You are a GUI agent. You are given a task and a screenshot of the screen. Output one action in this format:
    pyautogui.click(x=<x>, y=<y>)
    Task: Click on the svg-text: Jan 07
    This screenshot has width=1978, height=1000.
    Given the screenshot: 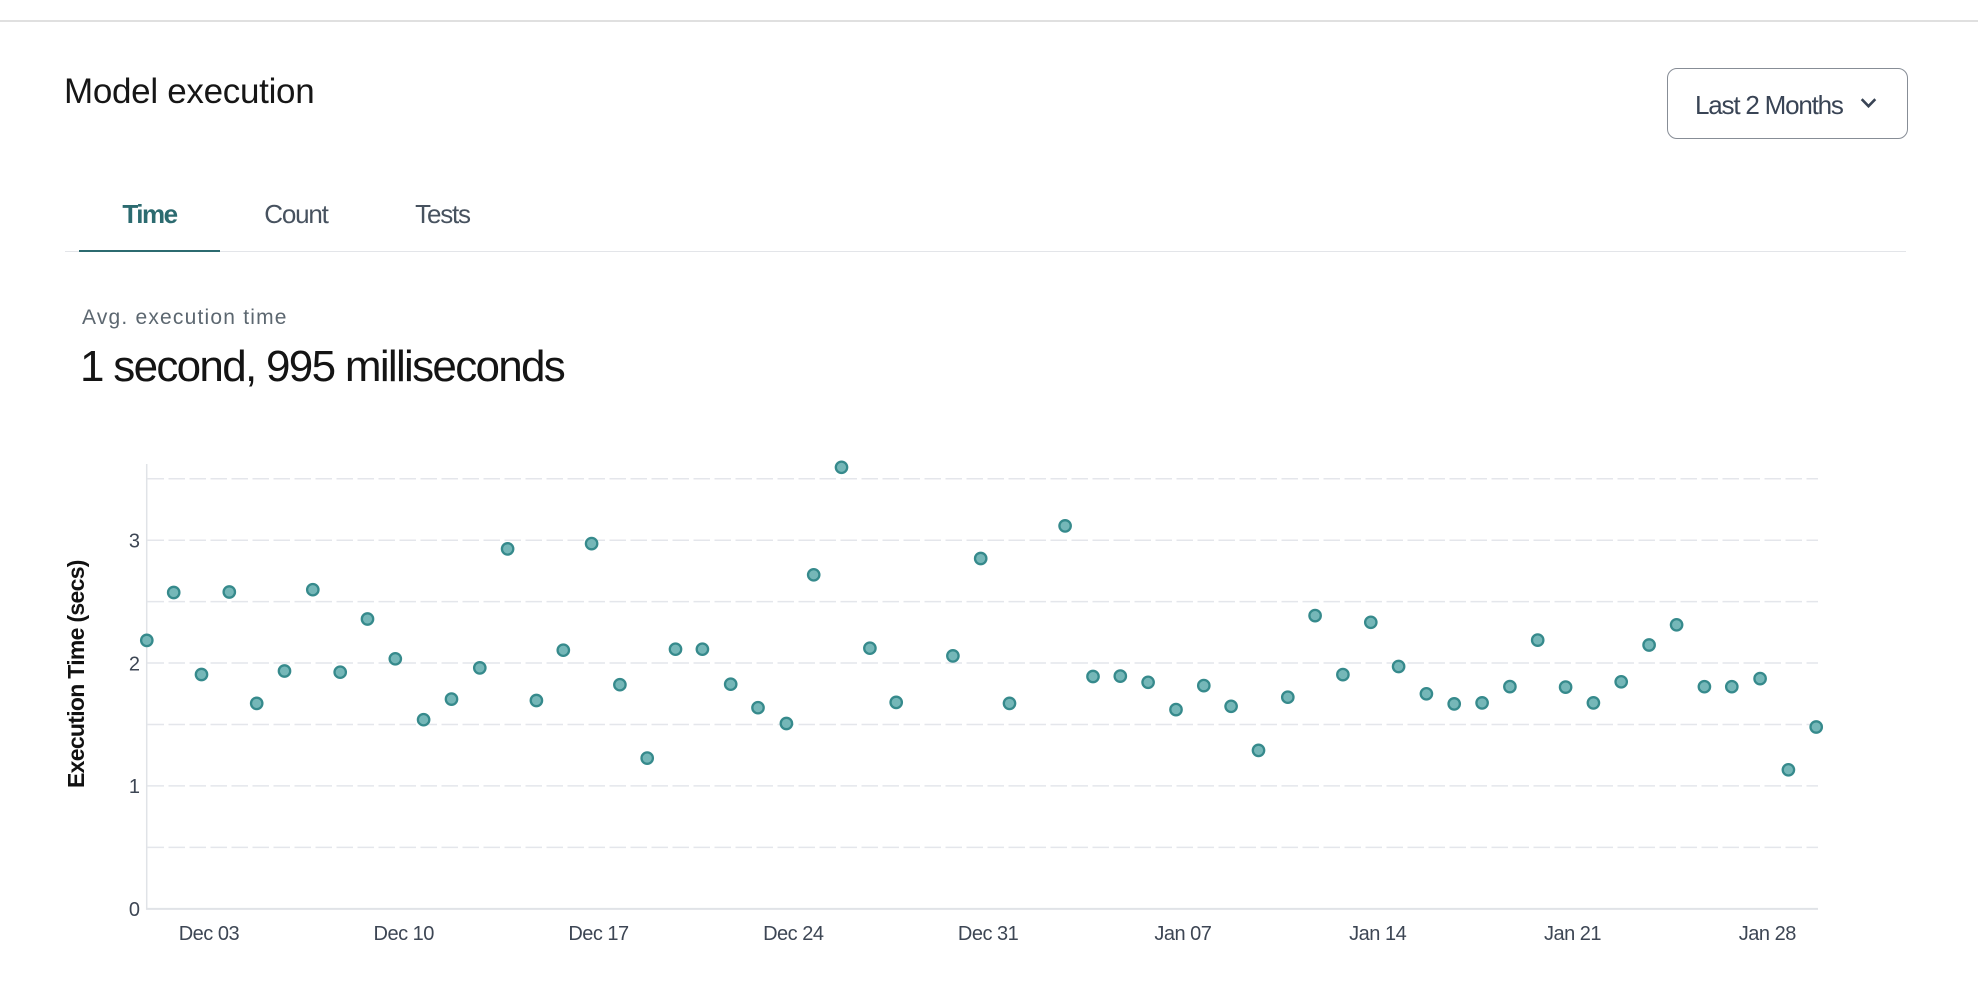 What is the action you would take?
    pyautogui.click(x=1182, y=934)
    